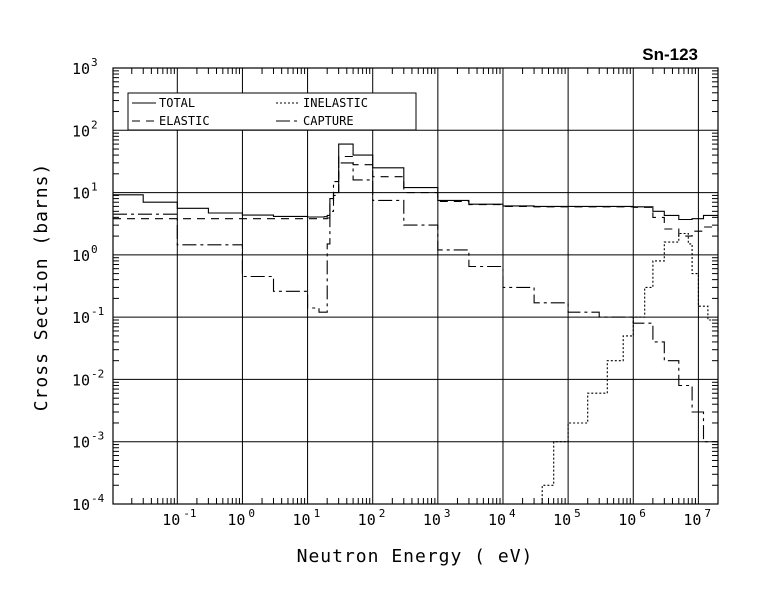 Image resolution: width=780 pixels, height=590 pixels. What do you see at coordinates (97, 373) in the screenshot?
I see `y-tick-exponent: -2` at bounding box center [97, 373].